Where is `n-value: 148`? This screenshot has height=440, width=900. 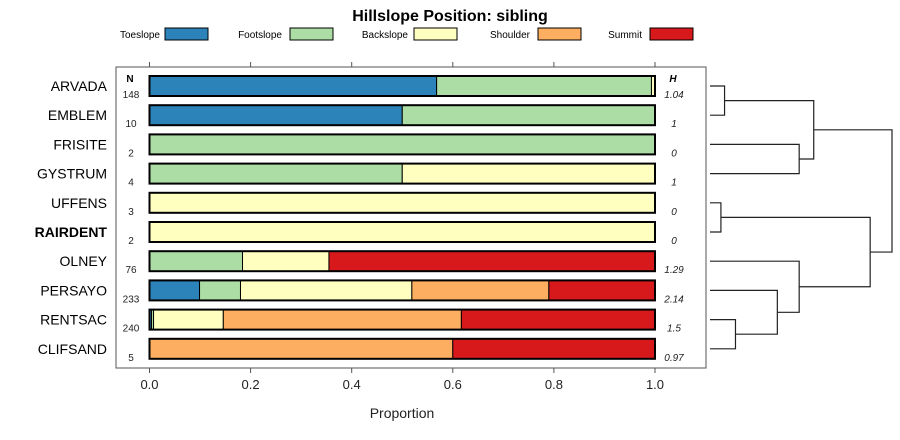
n-value: 148 is located at coordinates (131, 95).